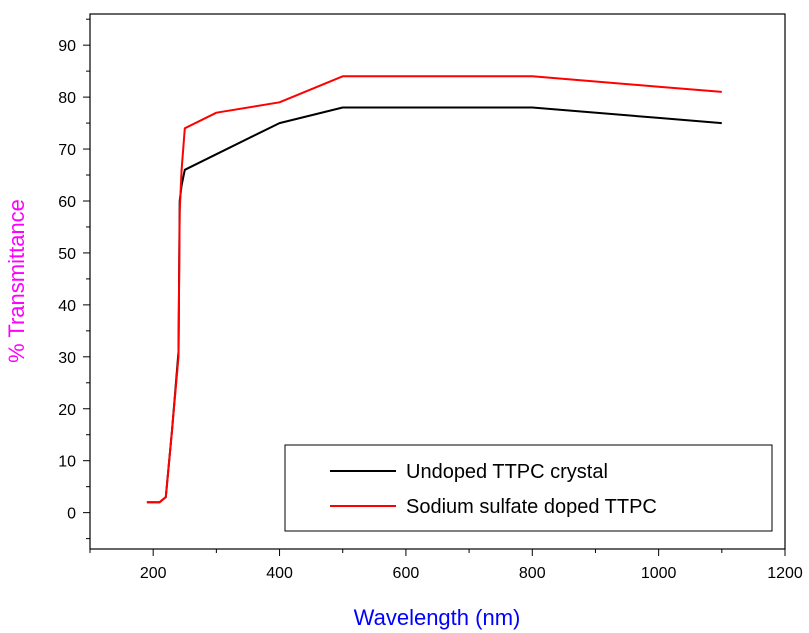 The image size is (809, 633). I want to click on legend-box, so click(528, 488).